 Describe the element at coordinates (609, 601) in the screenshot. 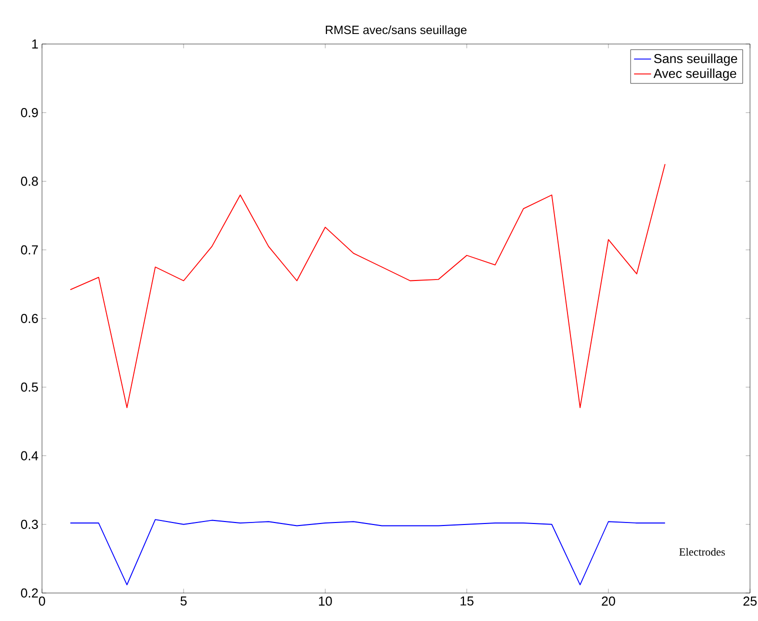

I see `x-tick-label: 20` at that location.